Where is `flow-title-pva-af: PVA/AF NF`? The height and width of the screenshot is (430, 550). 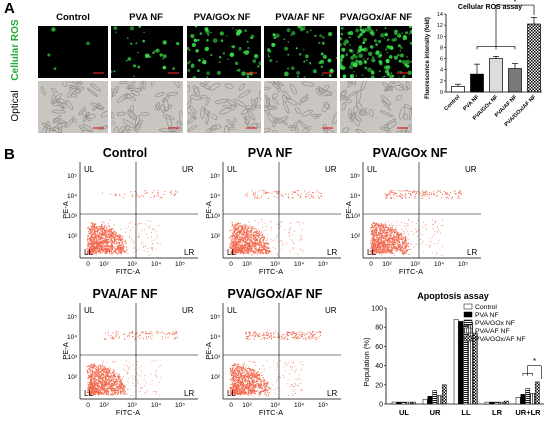
flow-title-pva-af: PVA/AF NF is located at coordinates (125, 294).